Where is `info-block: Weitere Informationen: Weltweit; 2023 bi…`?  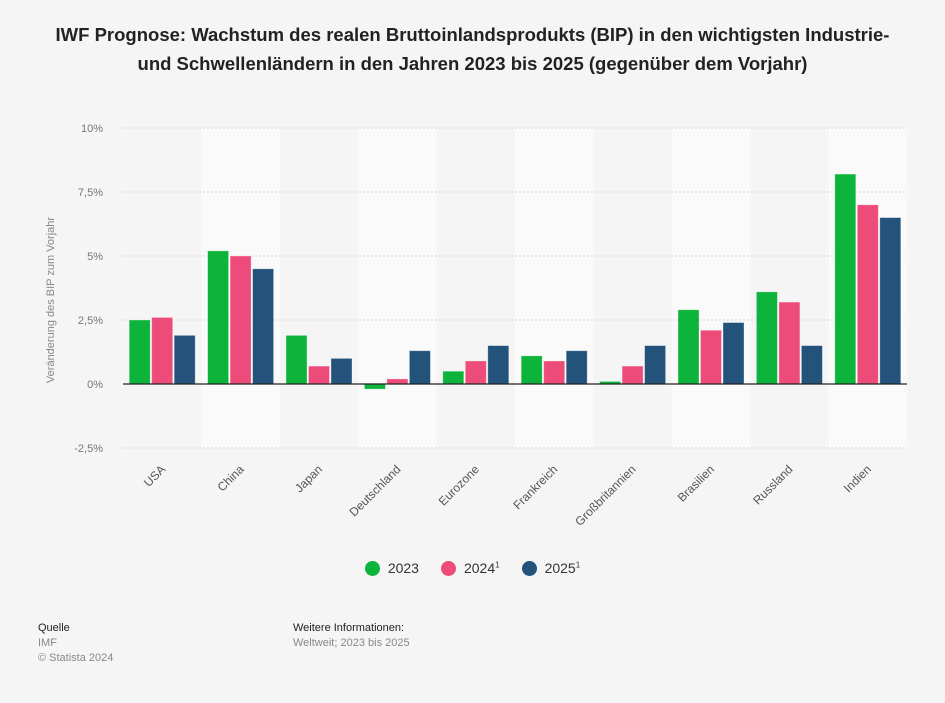
info-block: Weitere Informationen: Weltweit; 2023 bi… is located at coordinates (351, 636).